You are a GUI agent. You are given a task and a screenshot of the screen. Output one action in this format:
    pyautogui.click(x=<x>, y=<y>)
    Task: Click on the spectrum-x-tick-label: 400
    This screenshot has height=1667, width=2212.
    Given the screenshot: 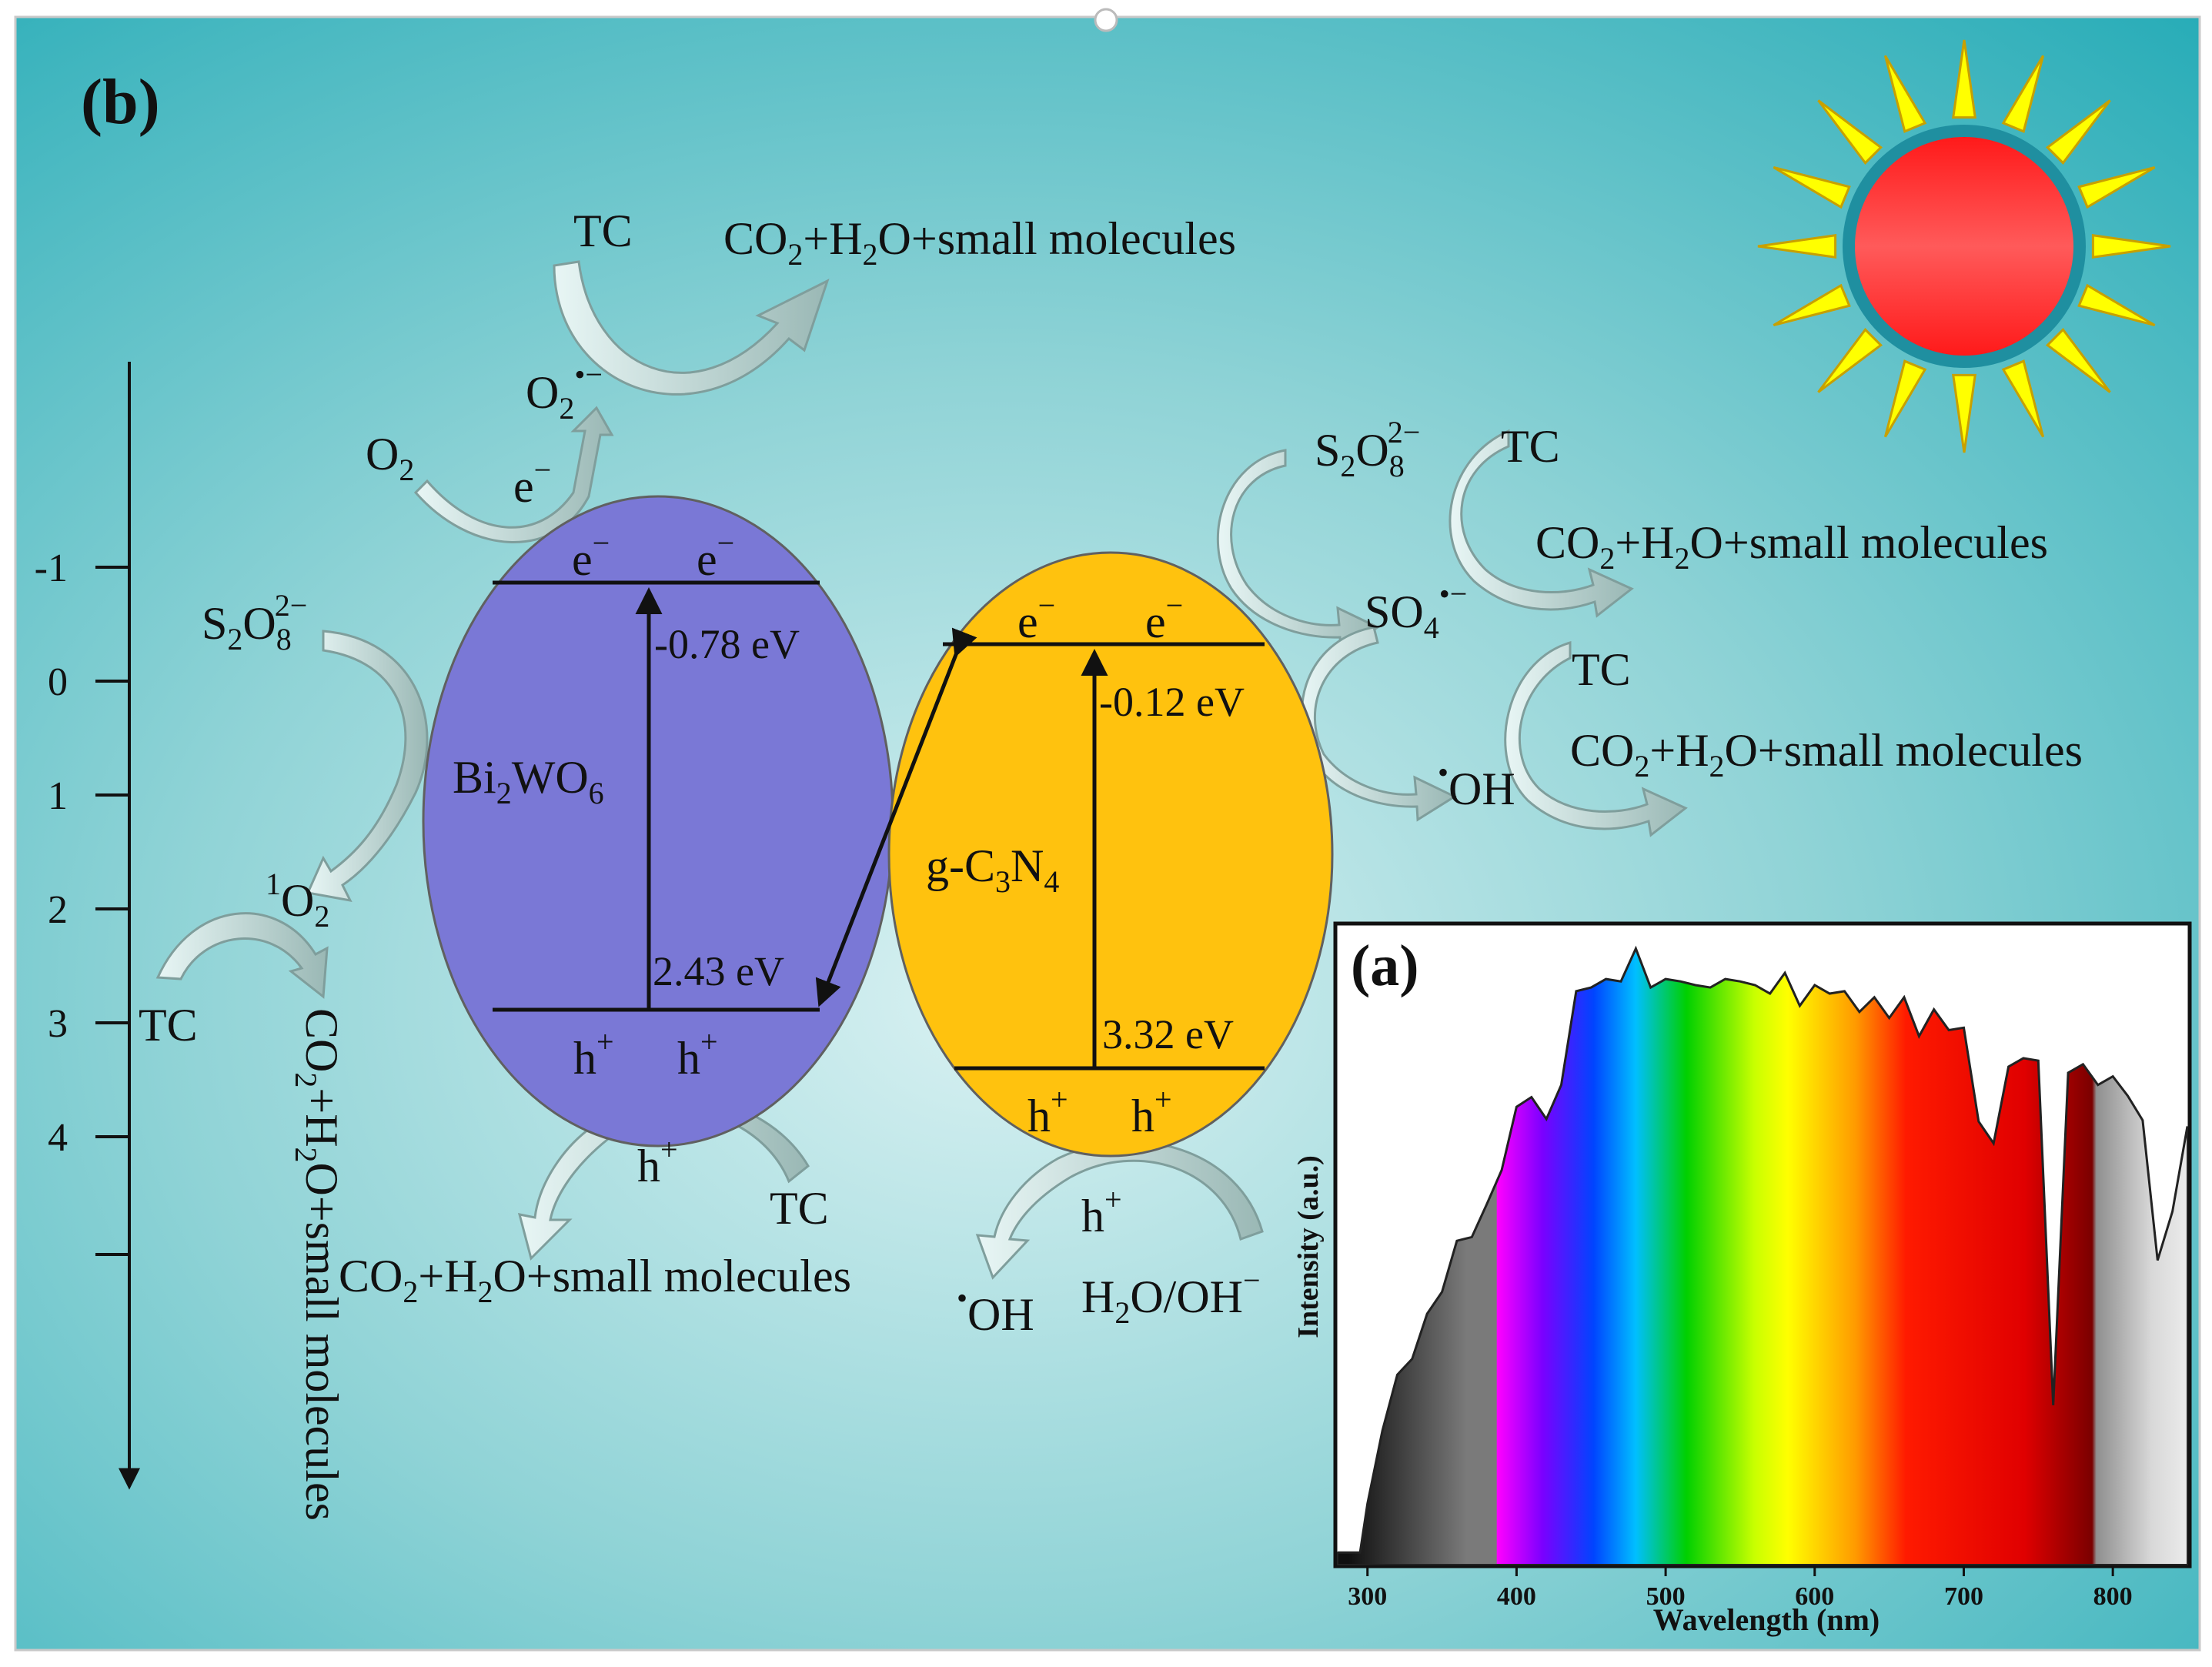 What is the action you would take?
    pyautogui.click(x=1516, y=1596)
    